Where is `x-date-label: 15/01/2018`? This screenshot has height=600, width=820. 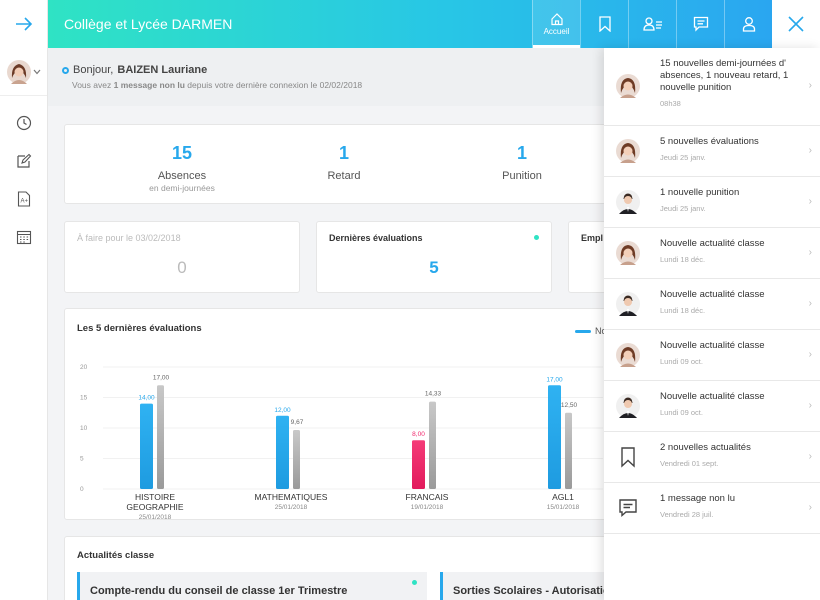
x-date-label: 15/01/2018 is located at coordinates (563, 507).